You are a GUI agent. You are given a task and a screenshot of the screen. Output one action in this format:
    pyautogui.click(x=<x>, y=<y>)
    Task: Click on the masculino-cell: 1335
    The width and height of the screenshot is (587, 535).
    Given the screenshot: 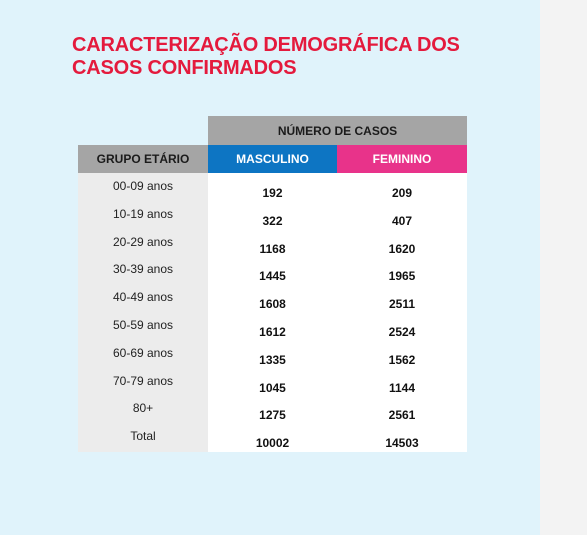 What is the action you would take?
    pyautogui.click(x=272, y=359)
    